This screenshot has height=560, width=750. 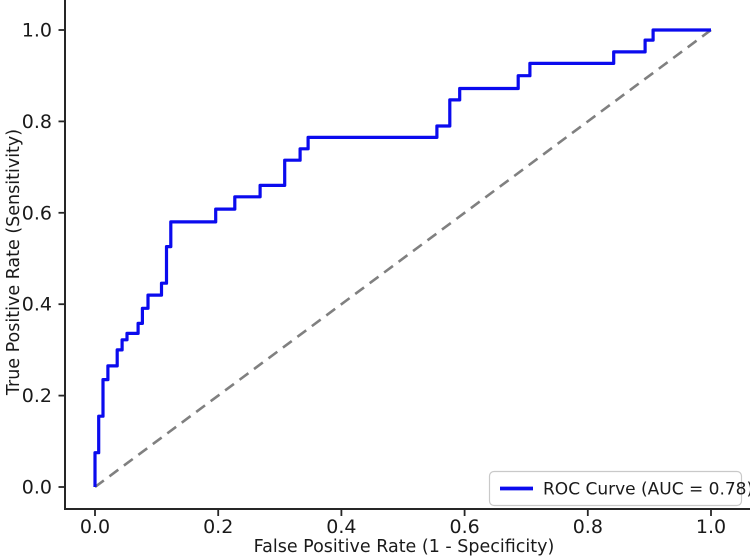 What do you see at coordinates (403, 527) in the screenshot?
I see `x-tick-labels: 0.0 0.2 0.4 0.6 0.8 1.0` at bounding box center [403, 527].